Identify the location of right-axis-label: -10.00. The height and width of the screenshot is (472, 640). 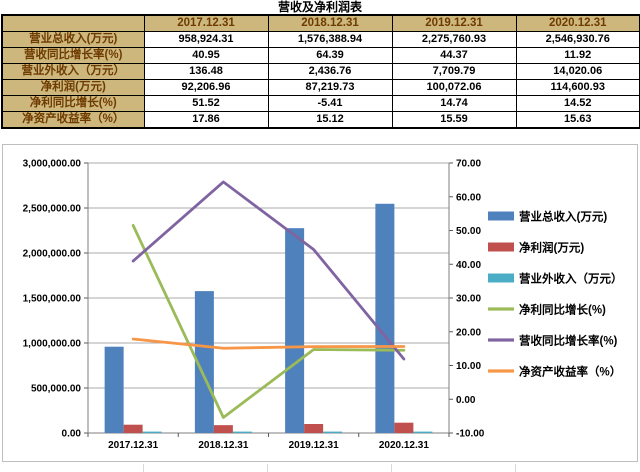
(470, 434).